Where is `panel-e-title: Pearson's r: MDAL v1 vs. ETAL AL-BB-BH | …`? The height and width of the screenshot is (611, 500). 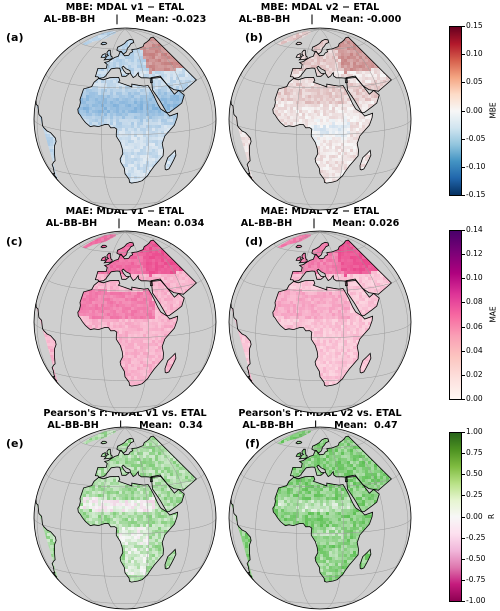 panel-e-title: Pearson's r: MDAL v1 vs. ETAL AL-BB-BH | … is located at coordinates (125, 419).